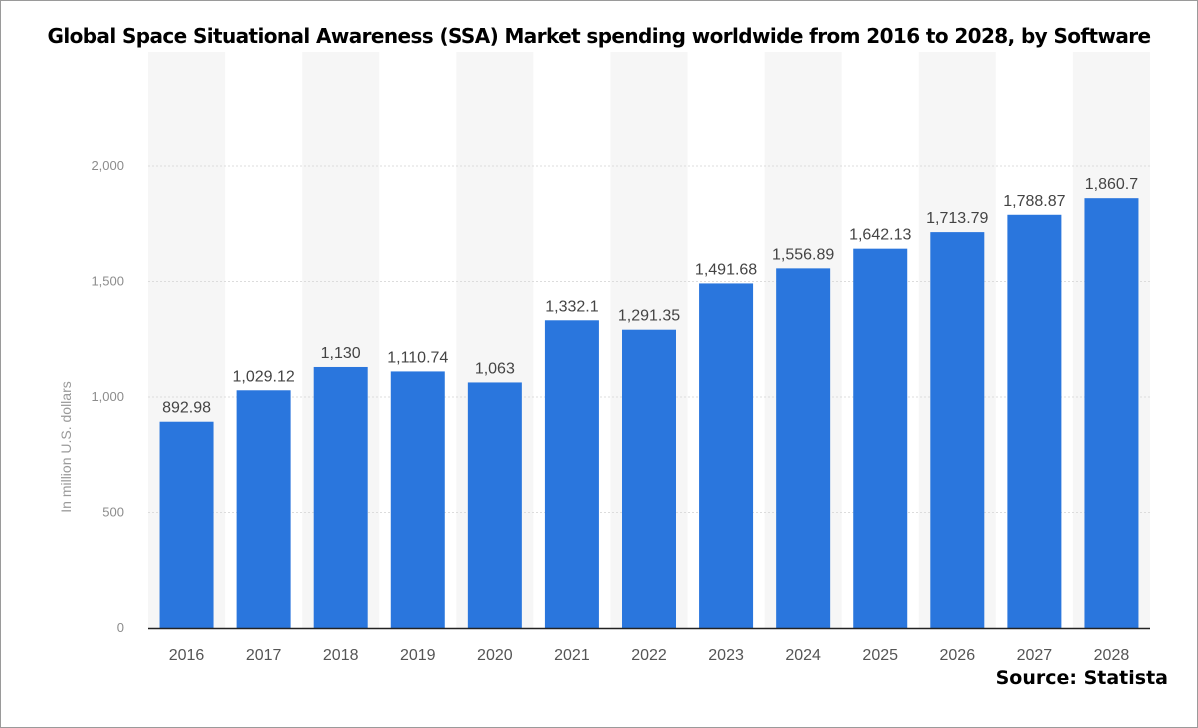  What do you see at coordinates (880, 655) in the screenshot?
I see `x-tick-label: 2025` at bounding box center [880, 655].